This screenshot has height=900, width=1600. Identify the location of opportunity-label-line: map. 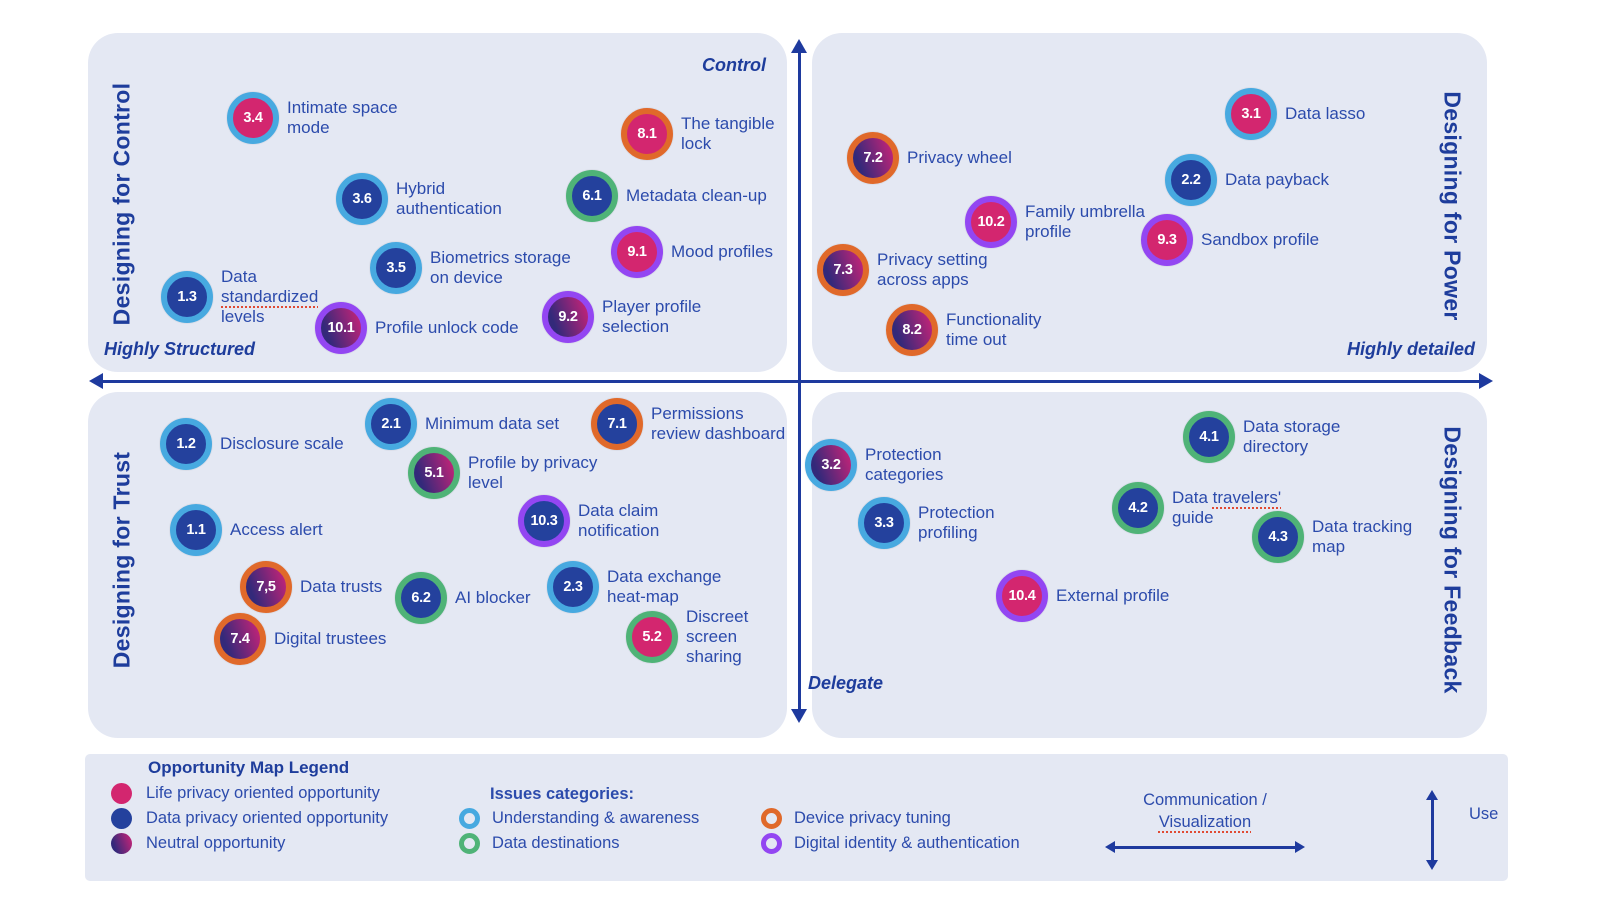
(1329, 546).